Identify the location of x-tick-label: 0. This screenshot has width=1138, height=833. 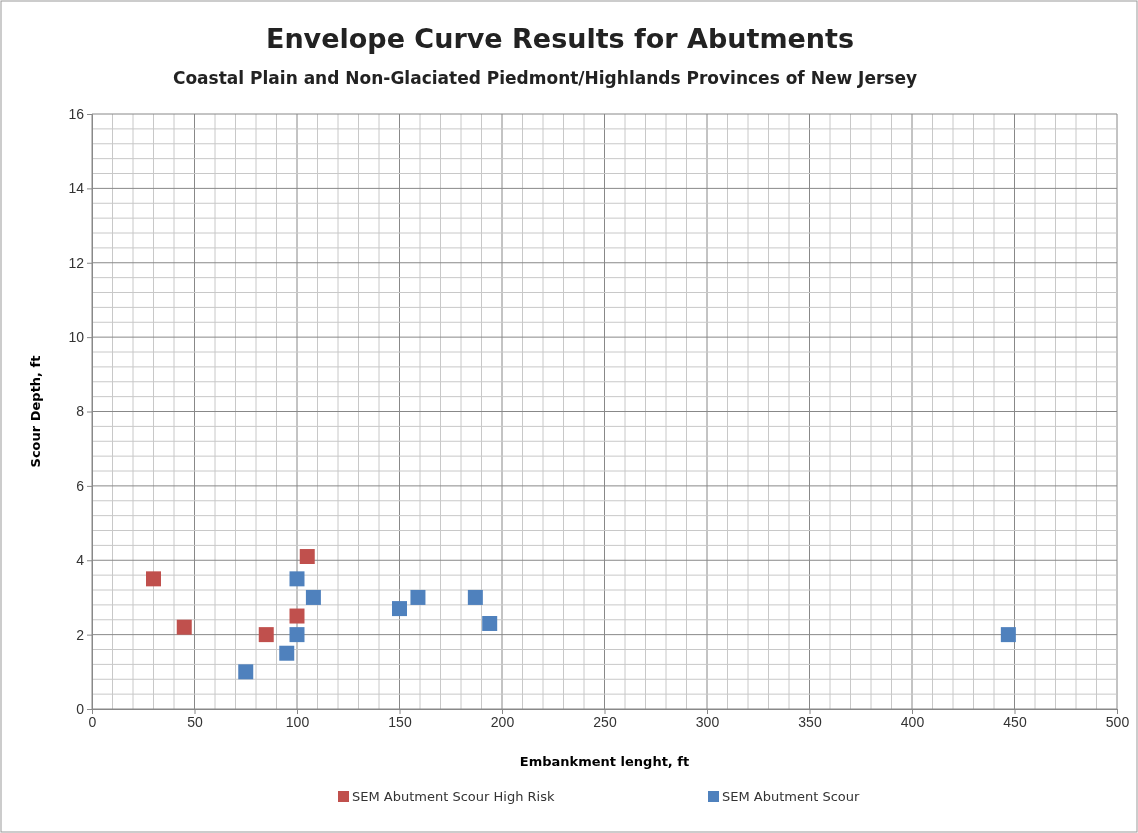
(92, 721).